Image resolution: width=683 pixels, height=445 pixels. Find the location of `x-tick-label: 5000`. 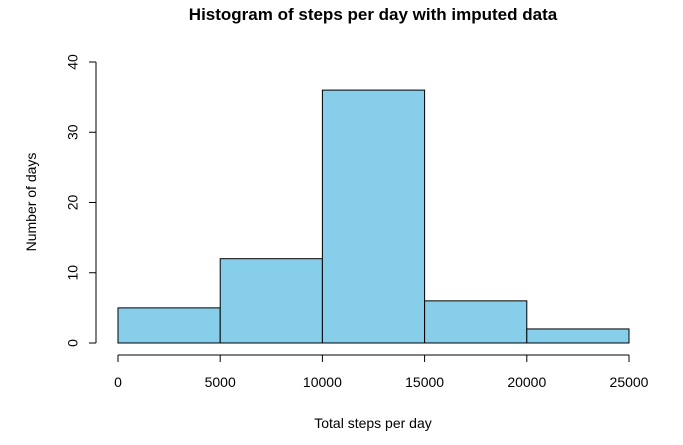

x-tick-label: 5000 is located at coordinates (220, 382).